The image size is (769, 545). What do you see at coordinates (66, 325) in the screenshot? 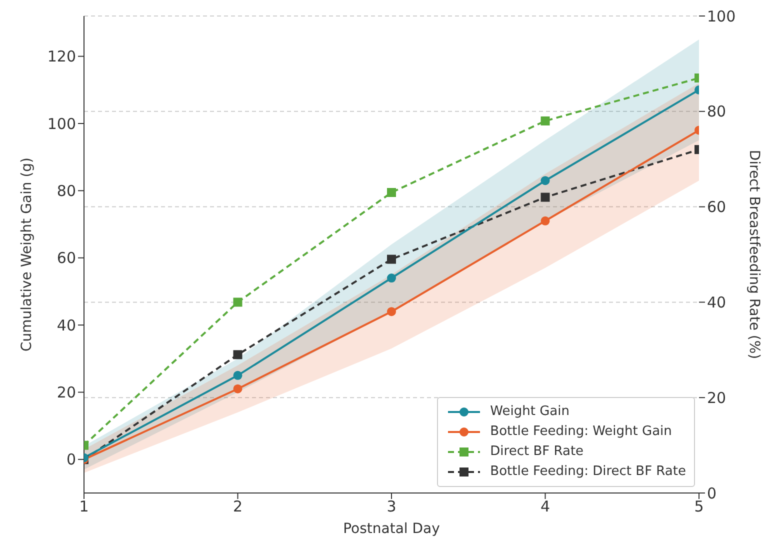
I see `y-tick-label: 40` at bounding box center [66, 325].